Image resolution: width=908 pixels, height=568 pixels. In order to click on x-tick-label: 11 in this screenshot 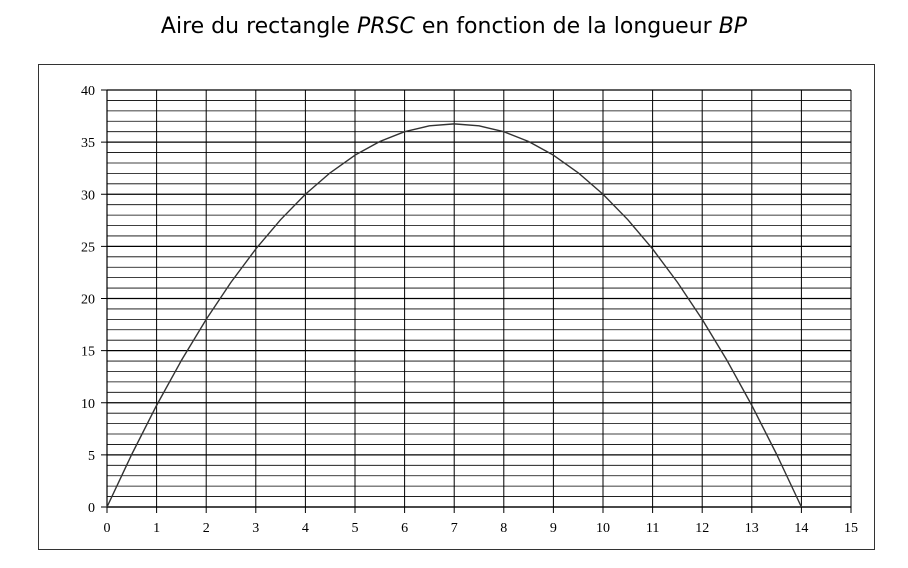, I will do `click(652, 528)`.